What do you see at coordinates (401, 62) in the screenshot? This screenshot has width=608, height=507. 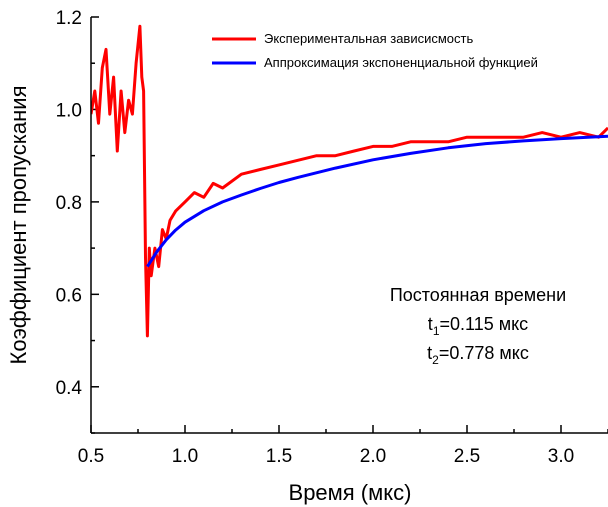 I see `legend-label-fit: Аппроксимация экспоненциальной функцией` at bounding box center [401, 62].